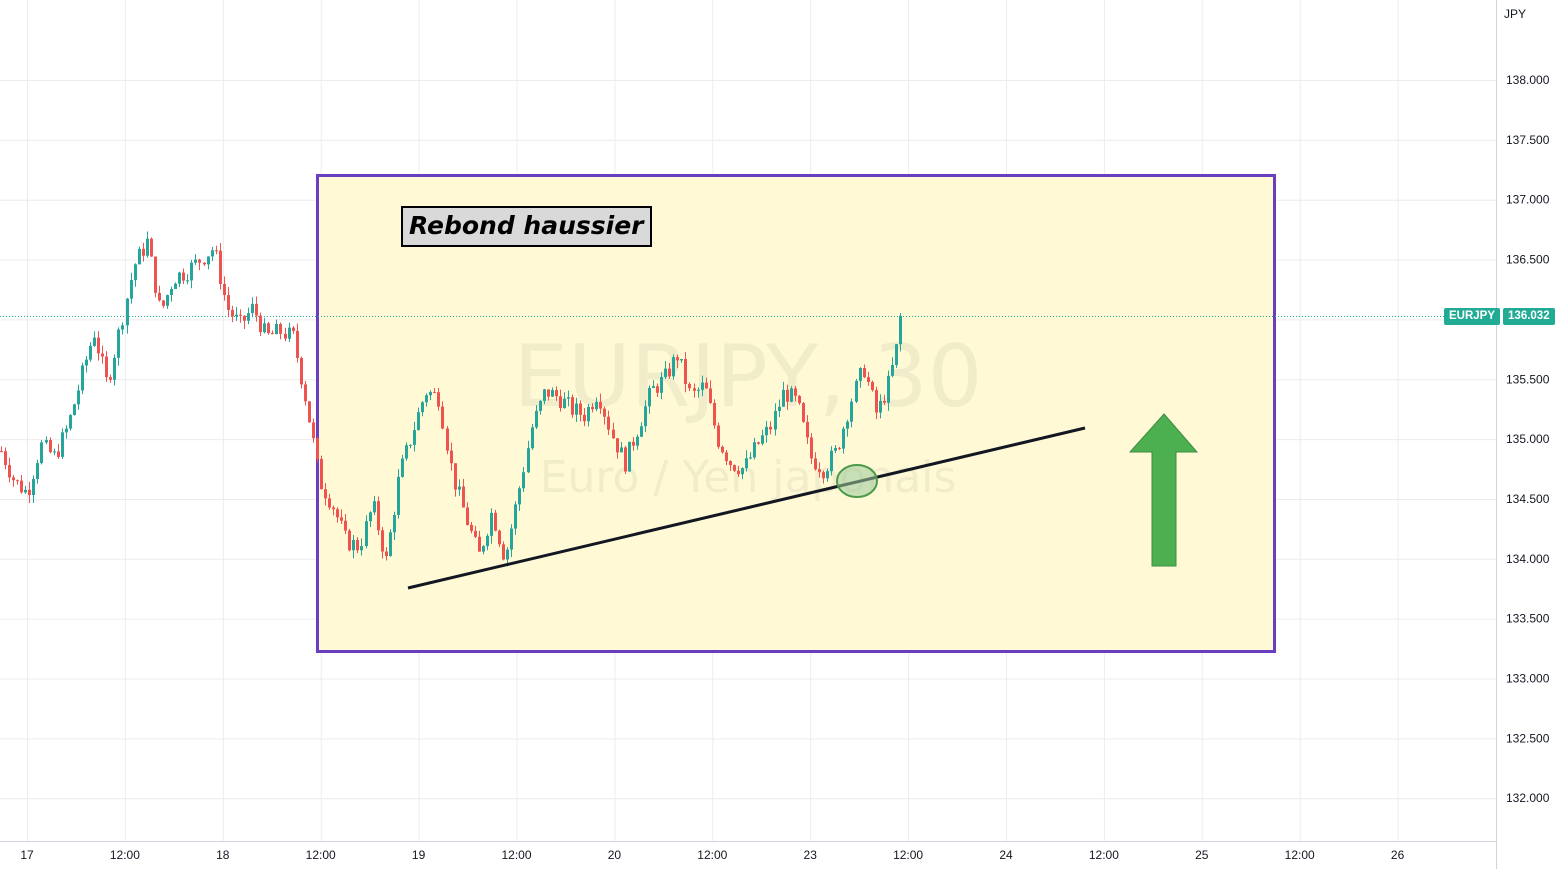  Describe the element at coordinates (223, 855) in the screenshot. I see `time-tick-label: 18` at that location.